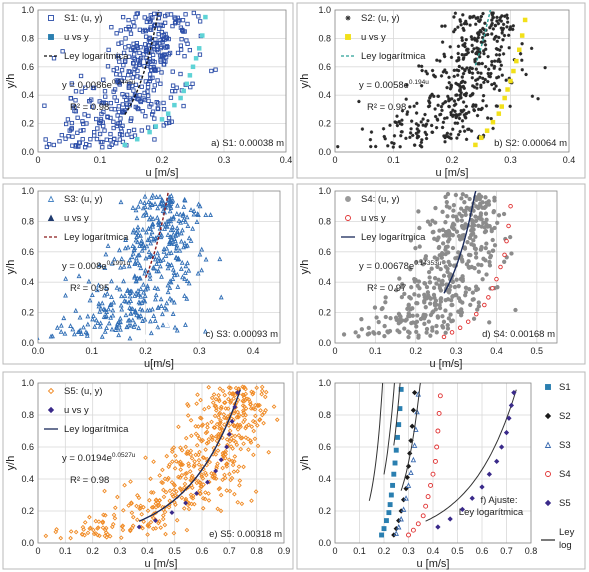  I want to click on panel-annotation: b) S2: 0.00064 m, so click(530, 143).